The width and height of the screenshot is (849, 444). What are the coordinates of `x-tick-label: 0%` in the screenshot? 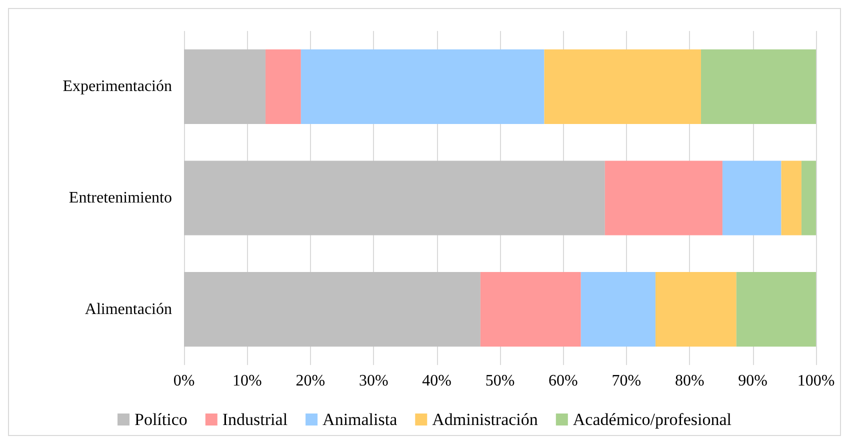 It's located at (184, 381).